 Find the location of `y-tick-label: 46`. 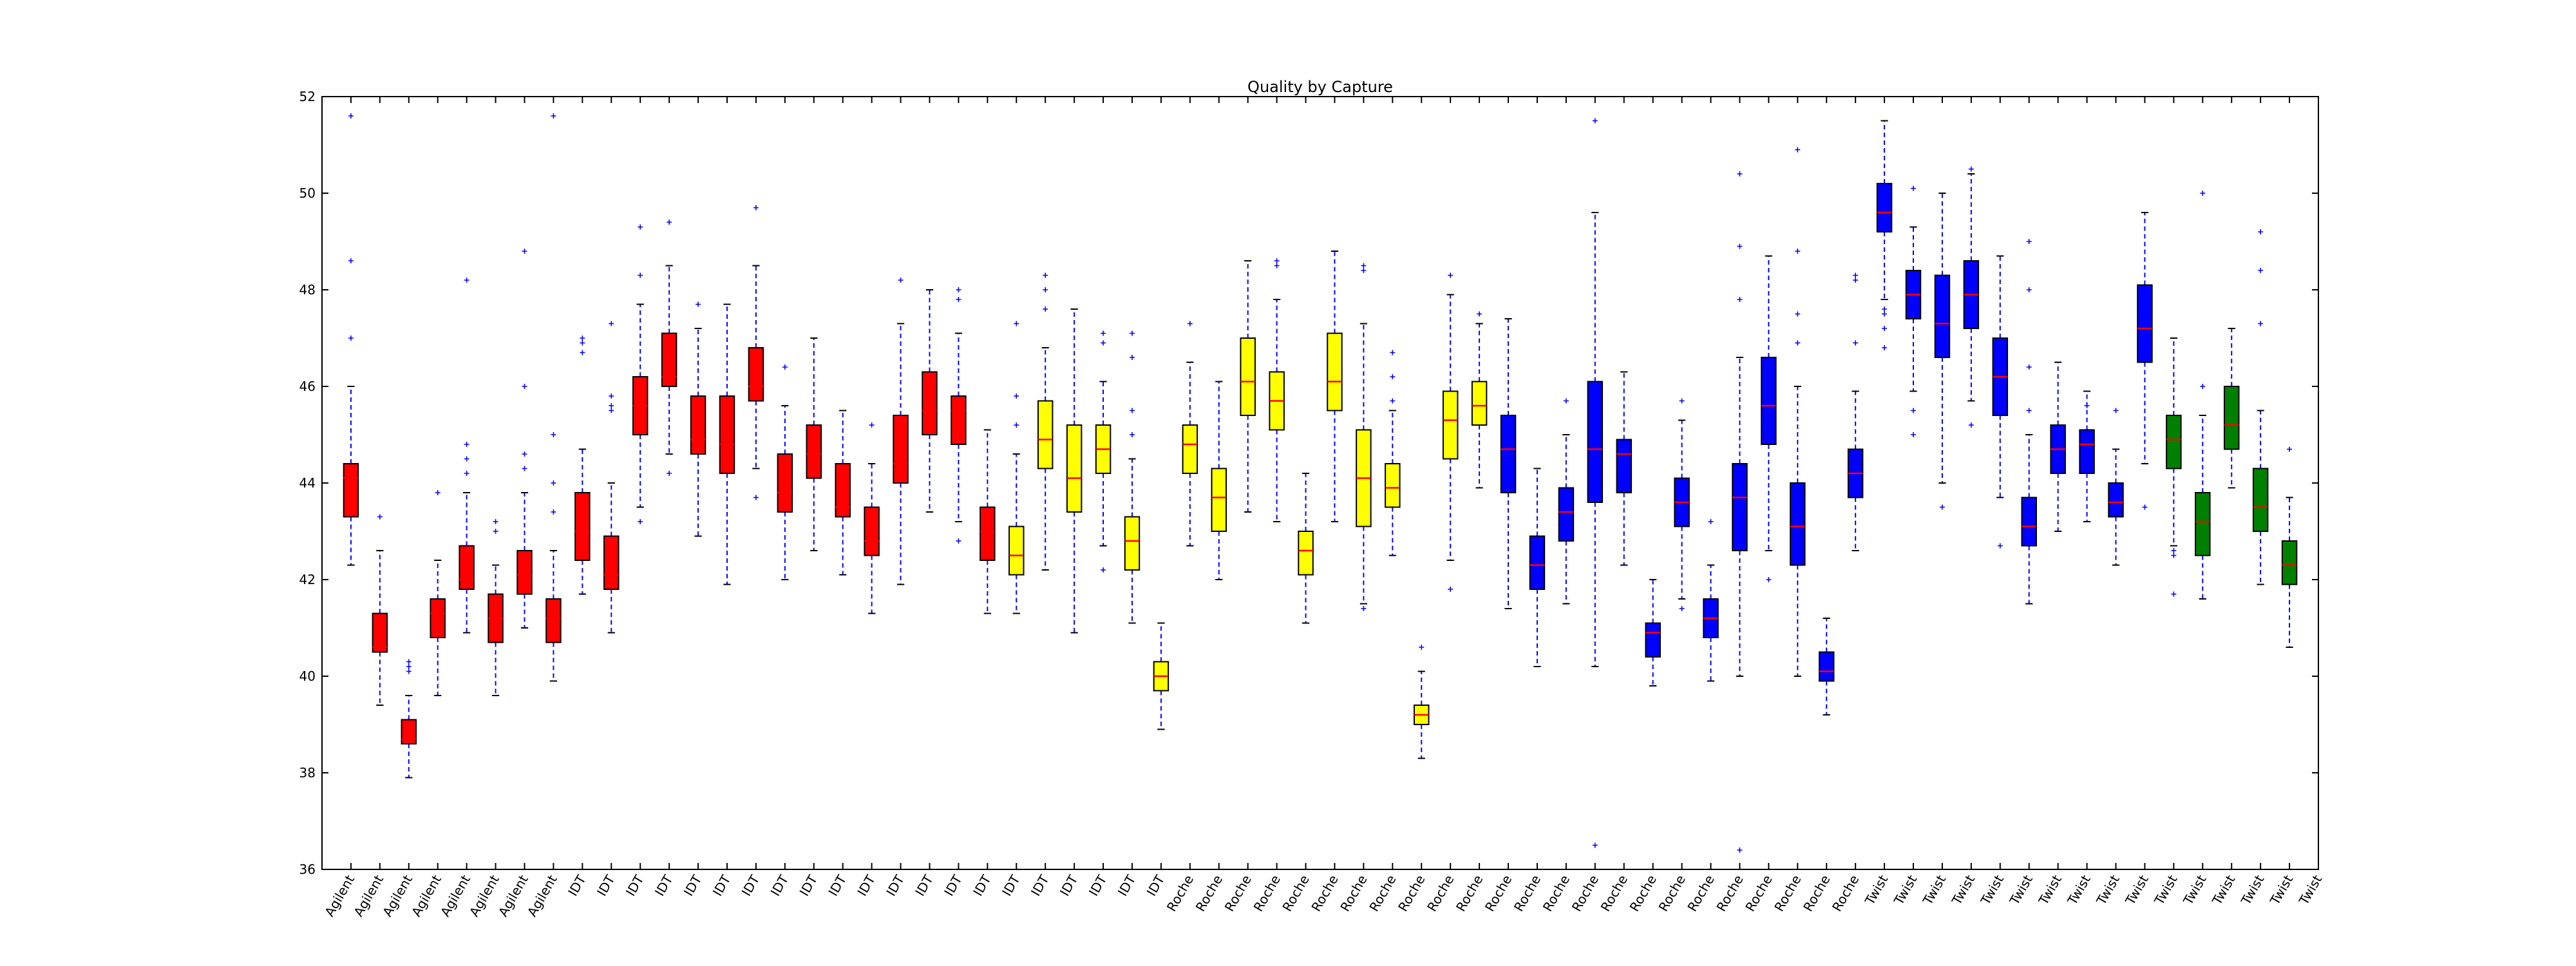

y-tick-label: 46 is located at coordinates (307, 386).